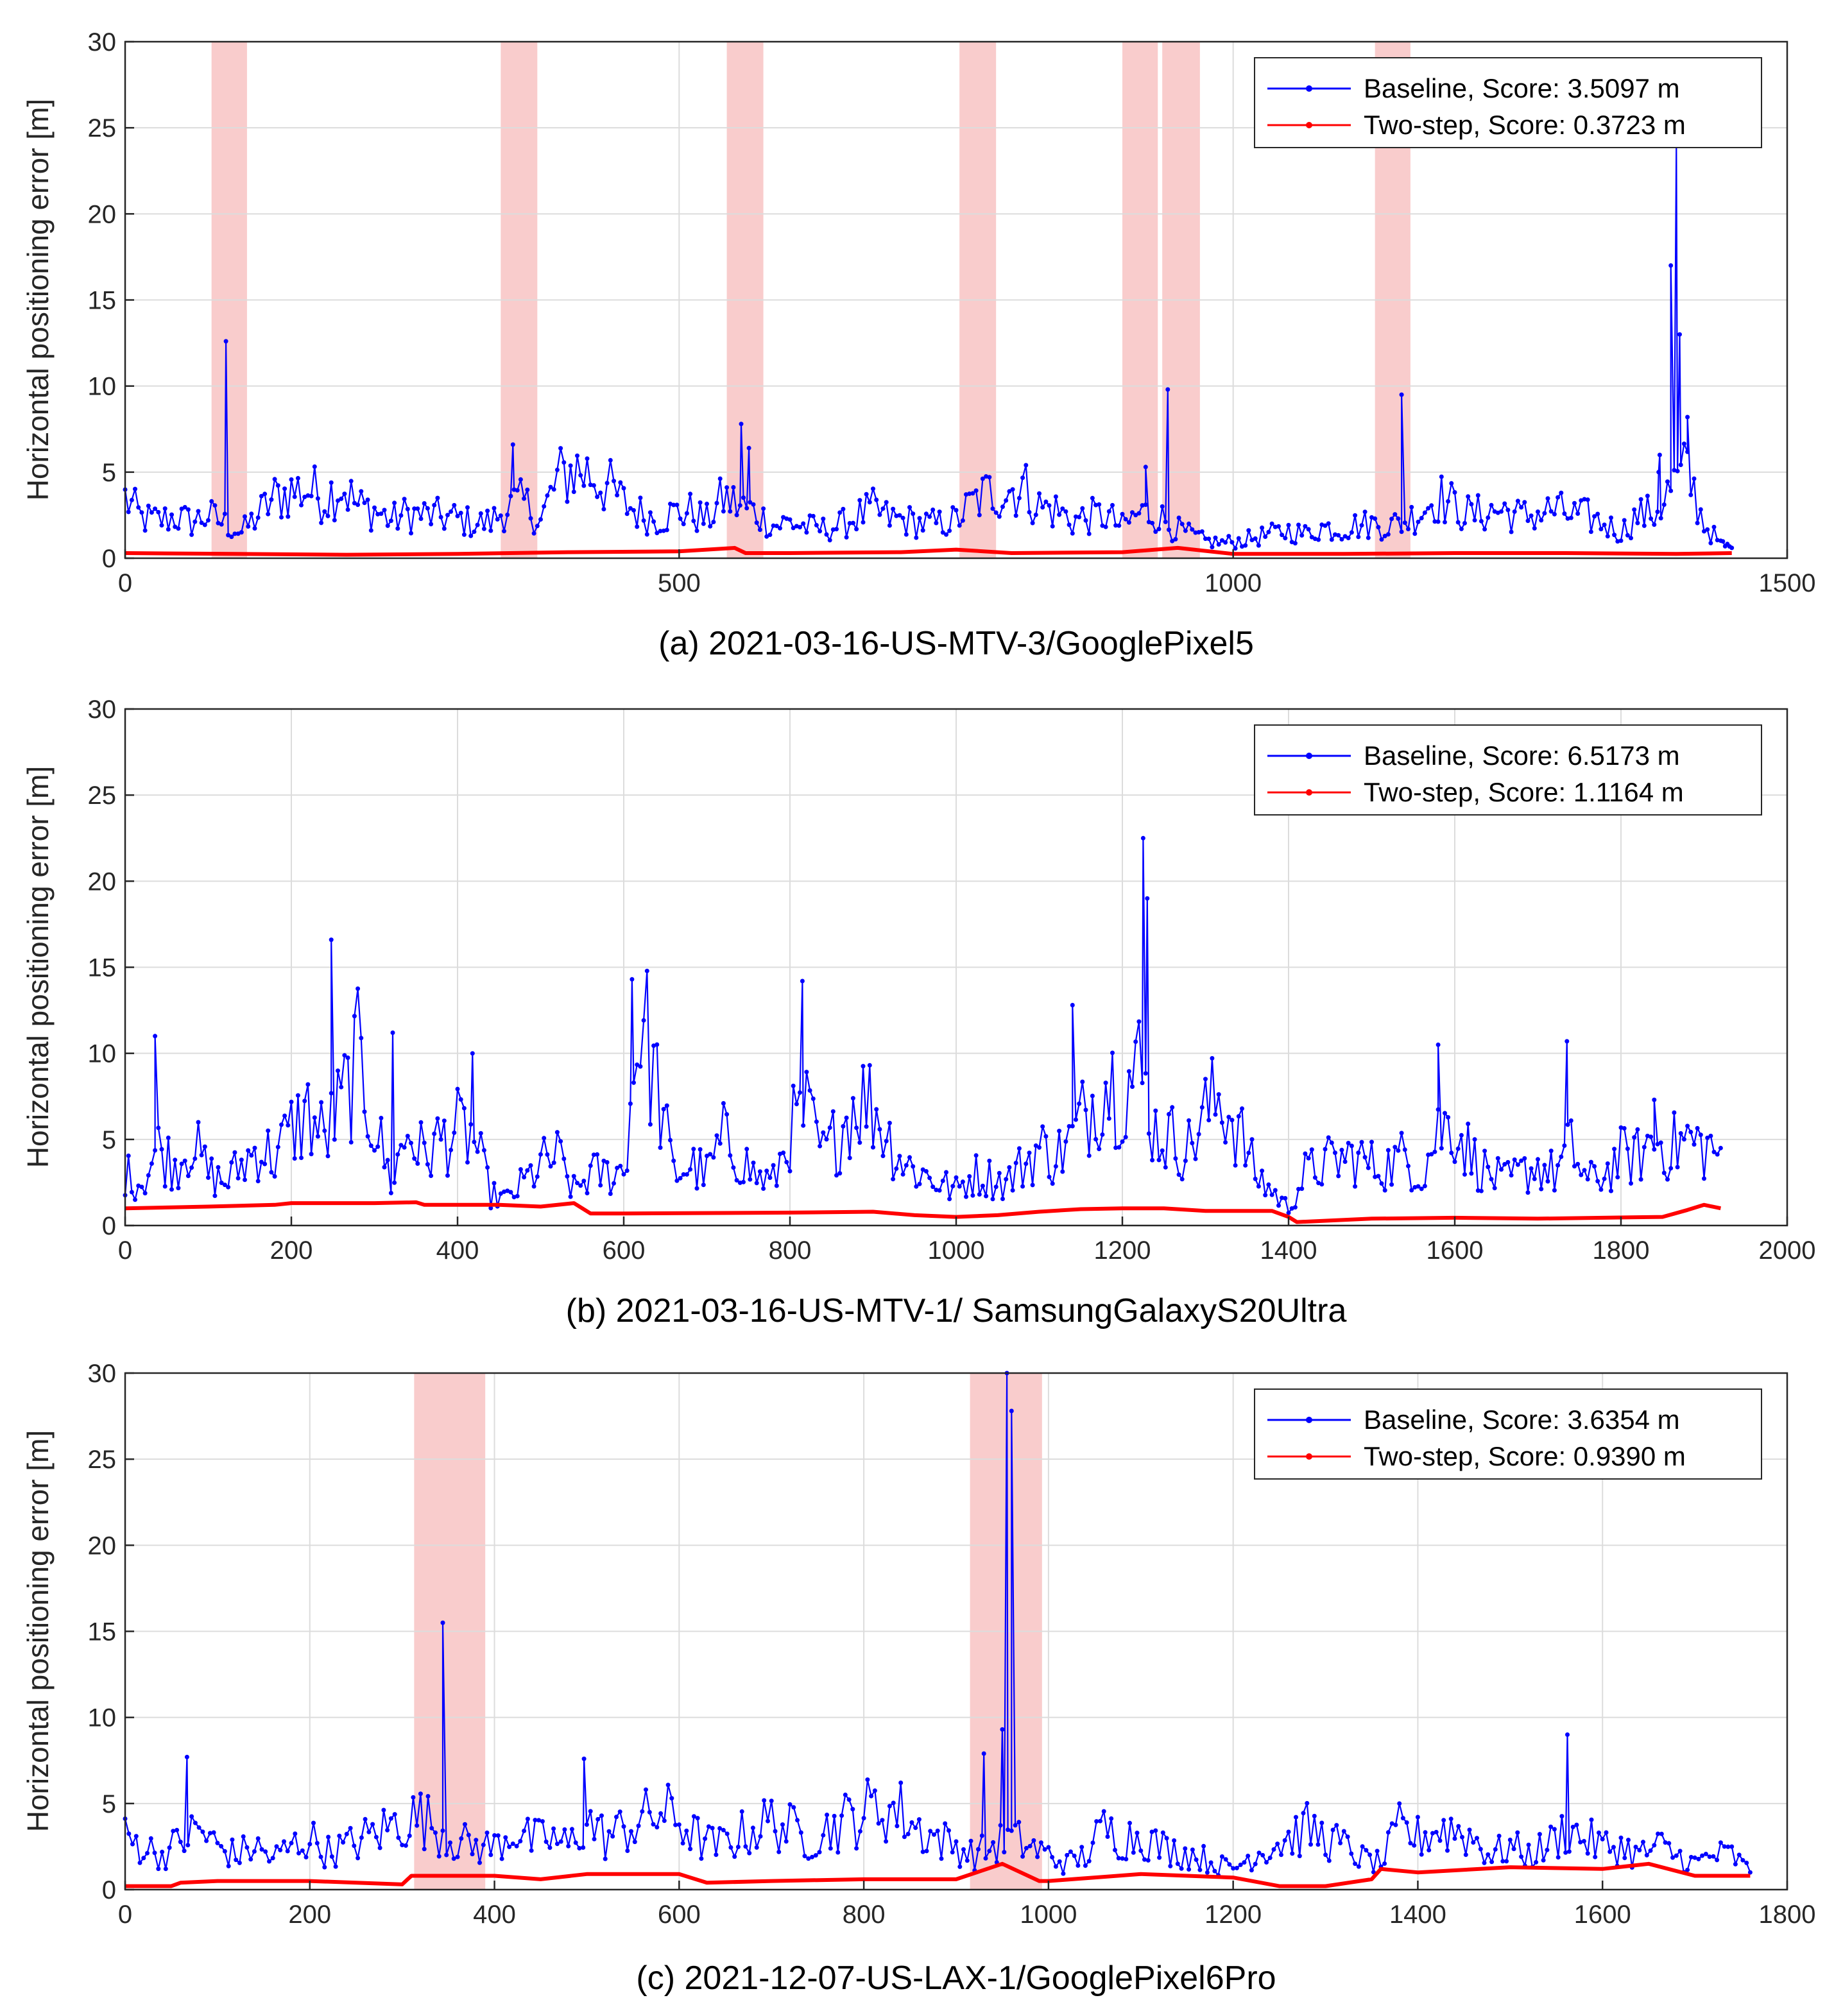  Describe the element at coordinates (928, 551) in the screenshot. I see `panel-a-series-twostep-line` at that location.